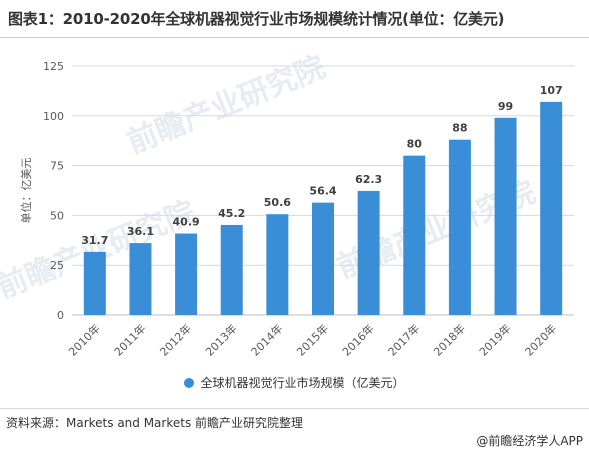  Describe the element at coordinates (312, 339) in the screenshot. I see `x-tick-label: 2015年` at that location.